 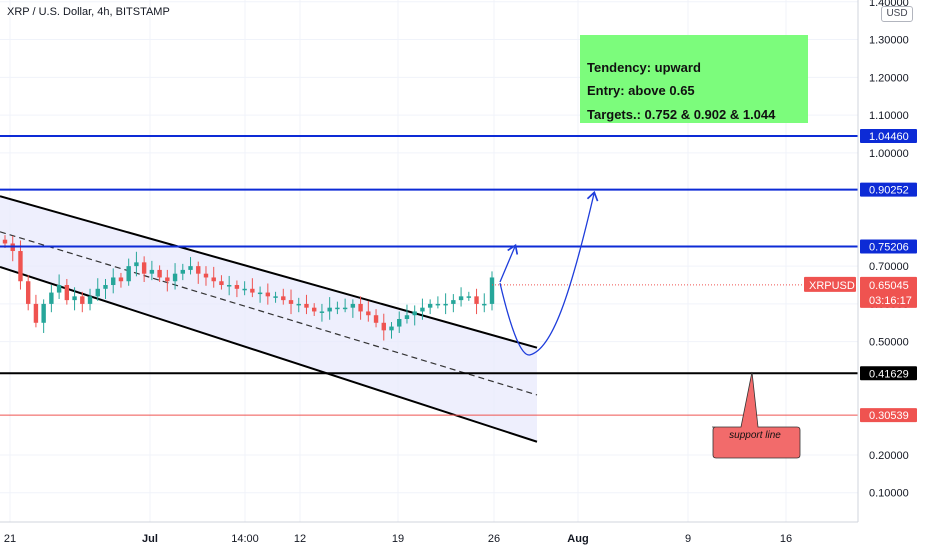 What do you see at coordinates (889, 456) in the screenshot?
I see `price-tick-label: 0.20000` at bounding box center [889, 456].